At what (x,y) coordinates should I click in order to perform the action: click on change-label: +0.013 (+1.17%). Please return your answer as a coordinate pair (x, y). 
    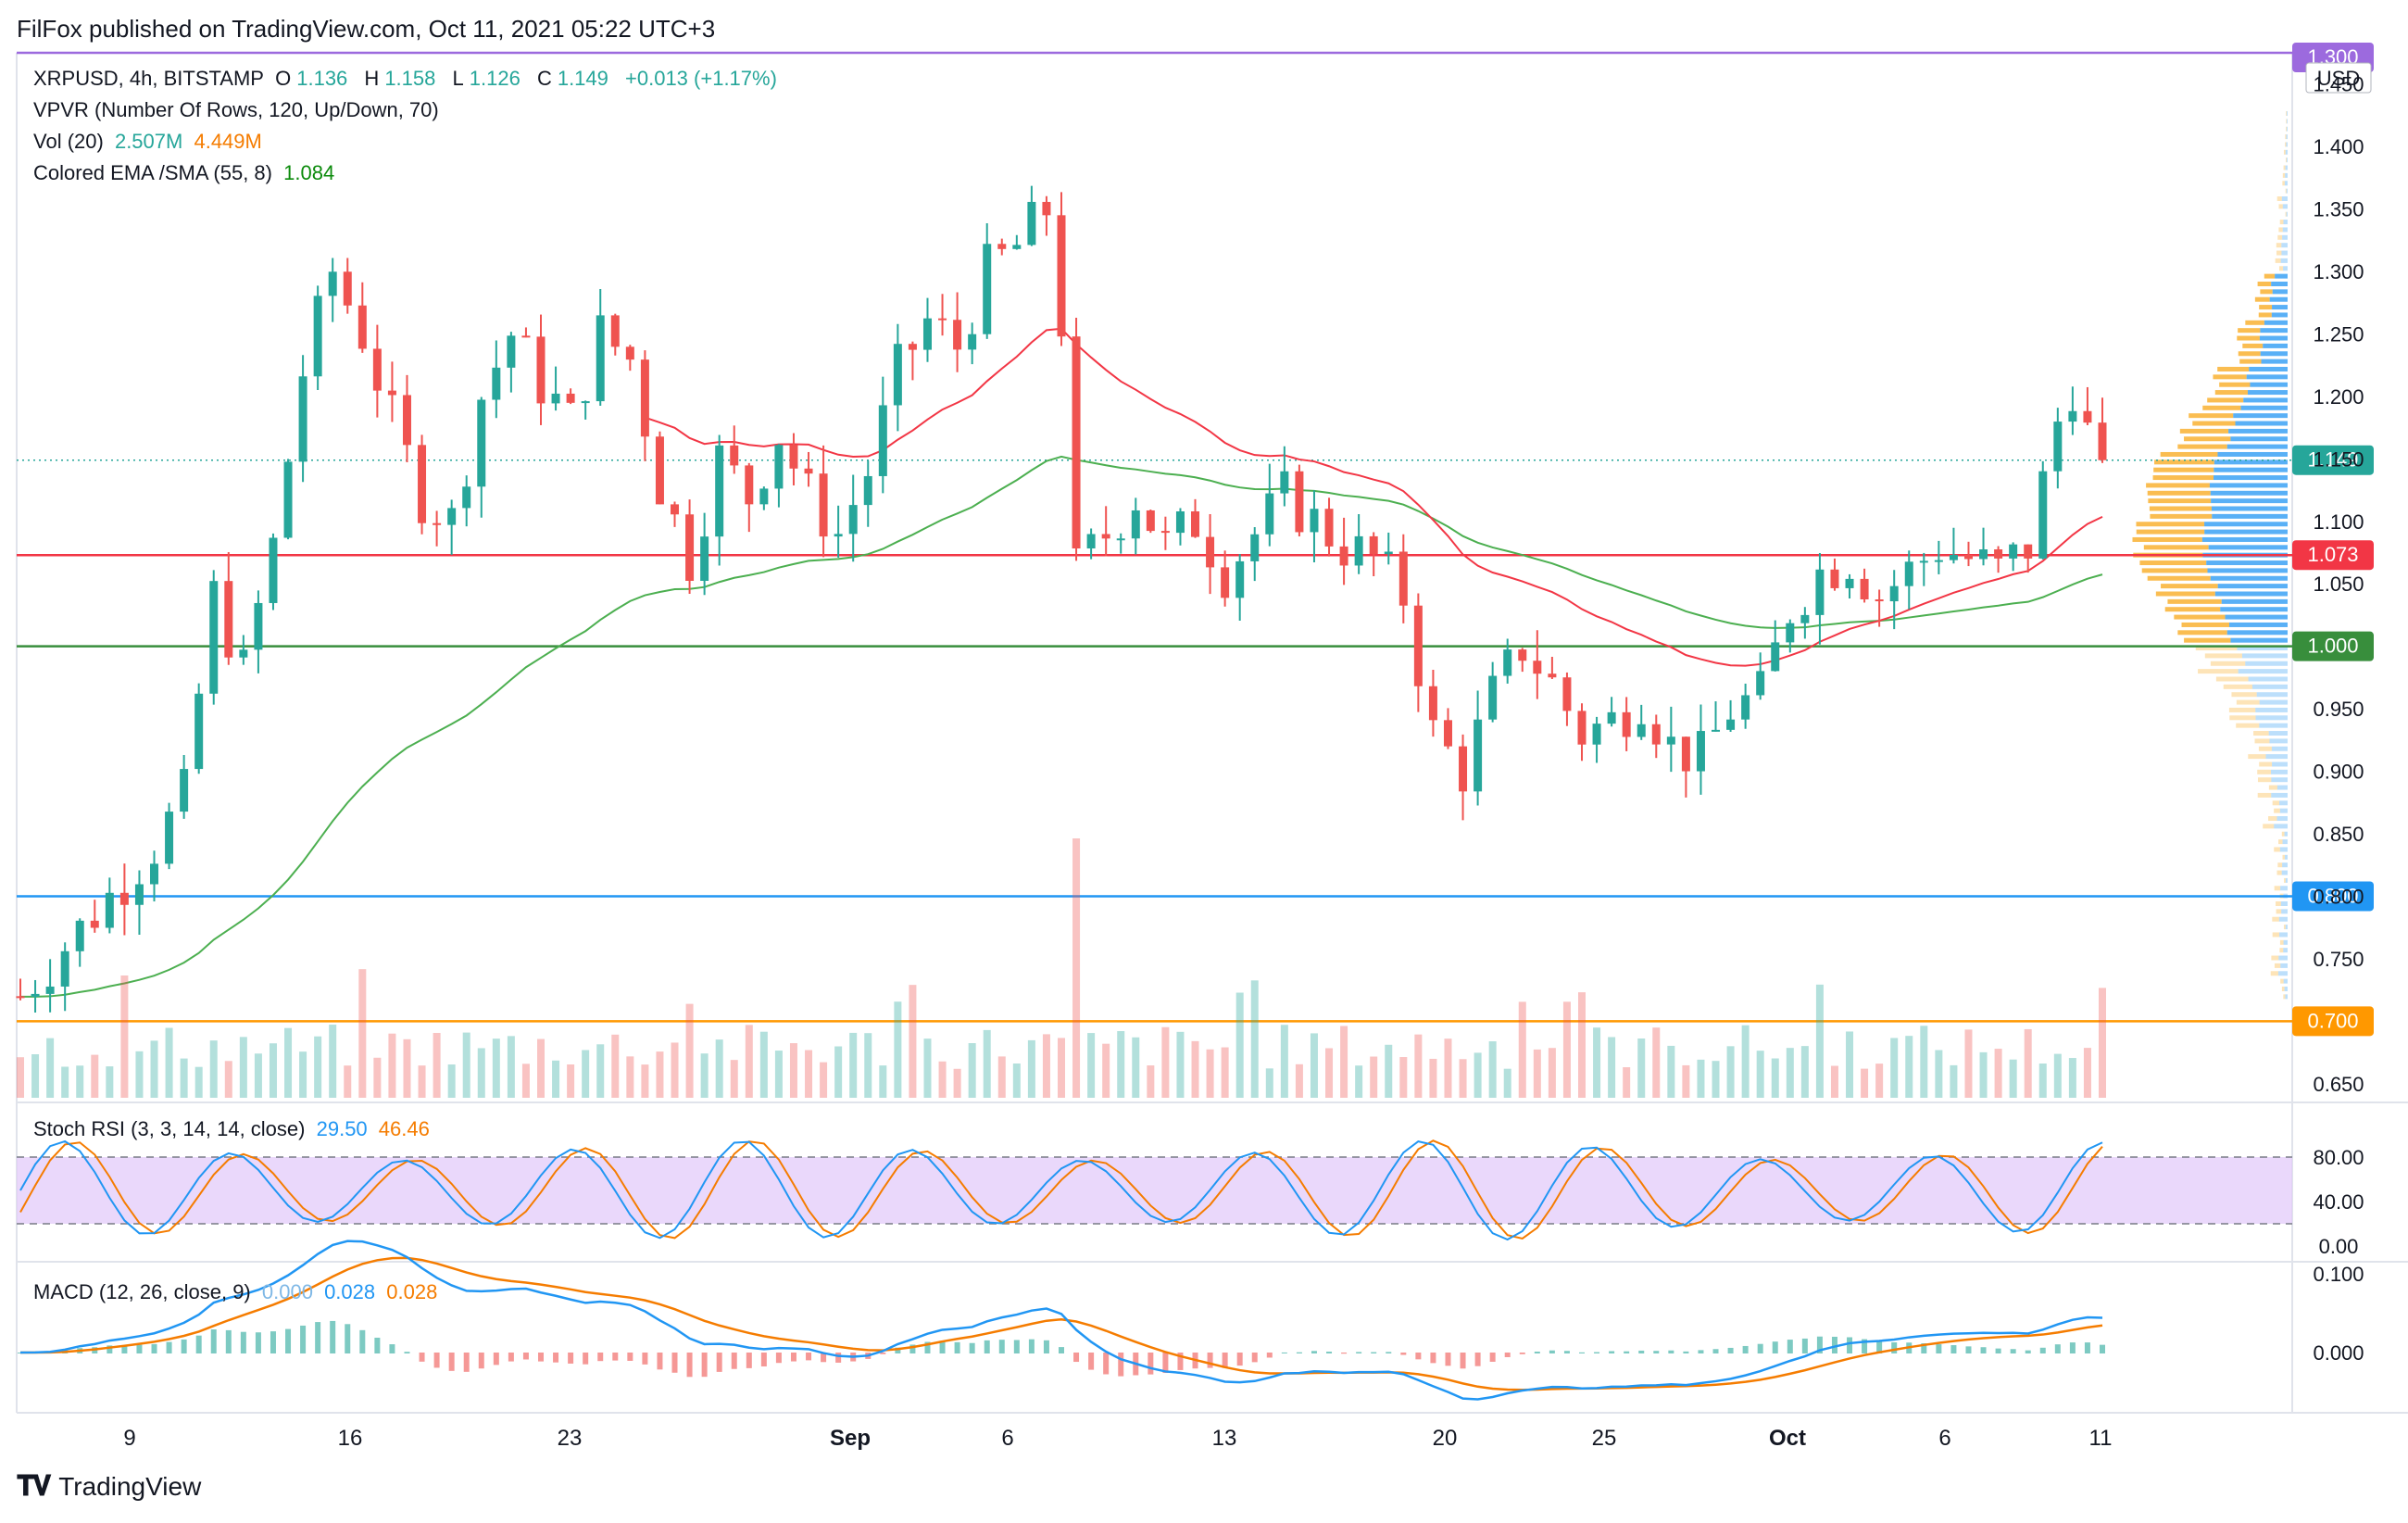
    Looking at the image, I should click on (701, 78).